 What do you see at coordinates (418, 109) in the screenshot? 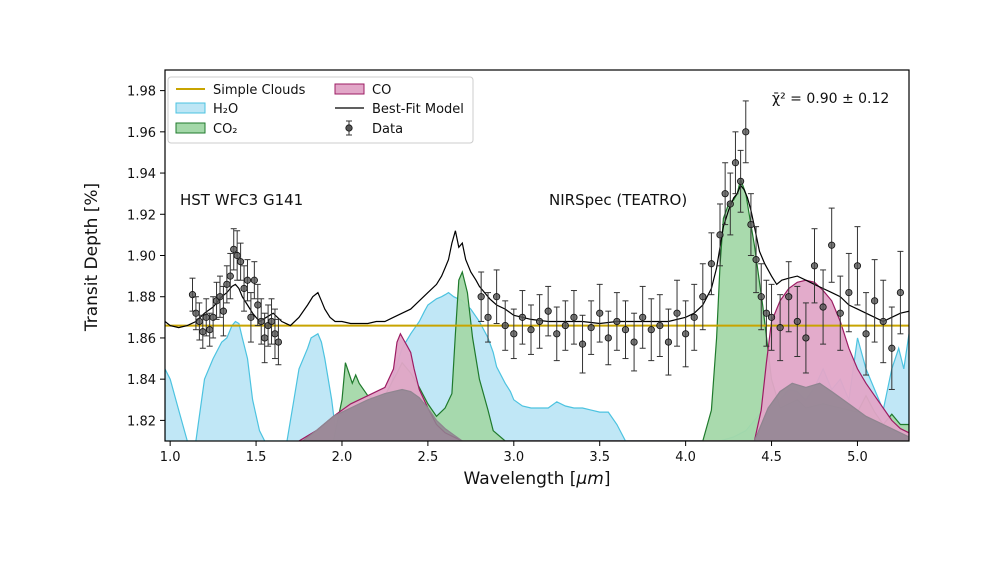
I see `legend-best-fit-label: Best-Fit Model` at bounding box center [418, 109].